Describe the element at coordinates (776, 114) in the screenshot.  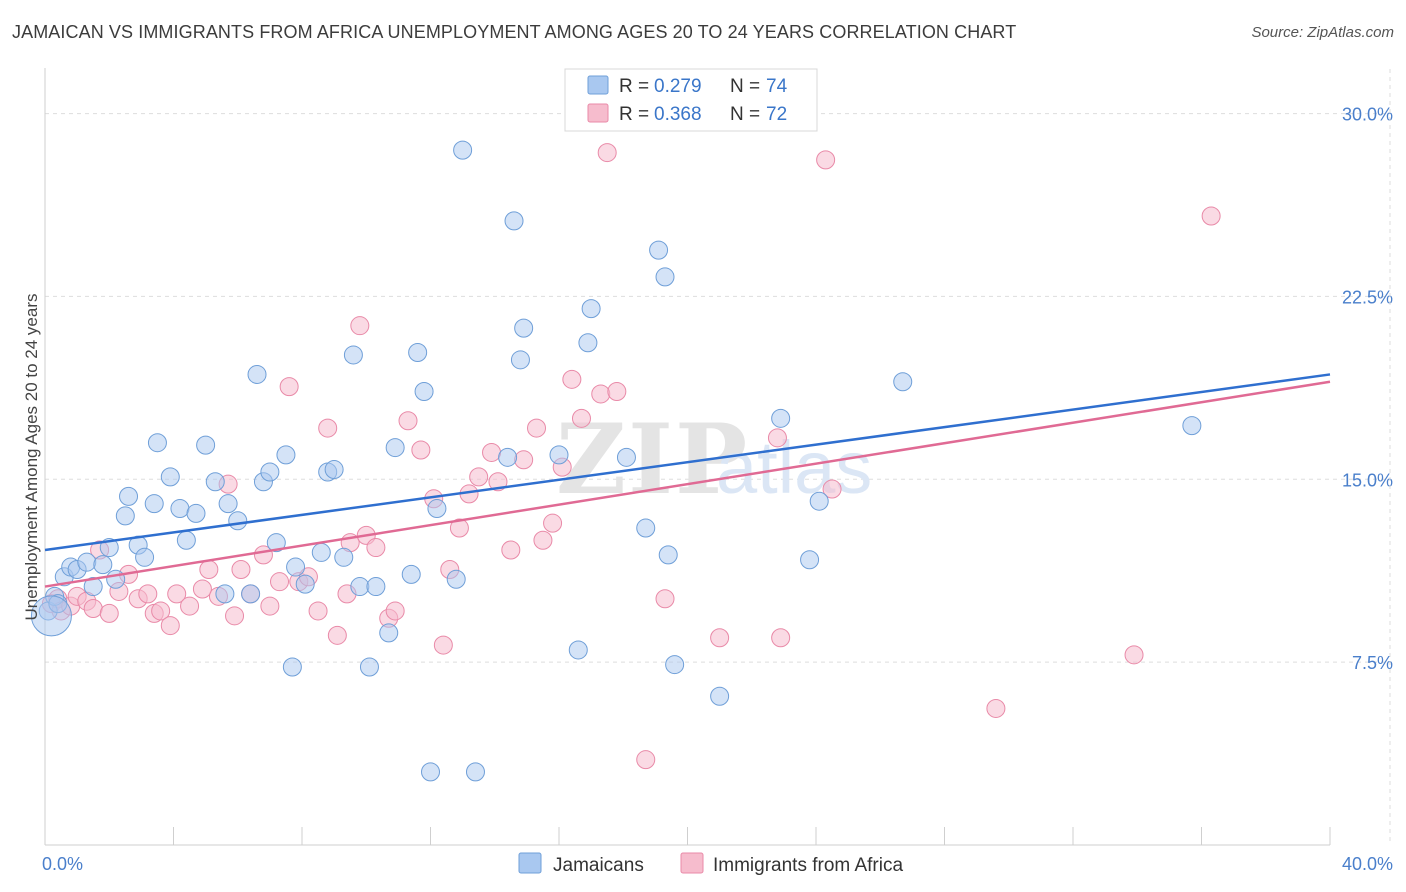
I see `legend-n-value-africa: 72` at that location.